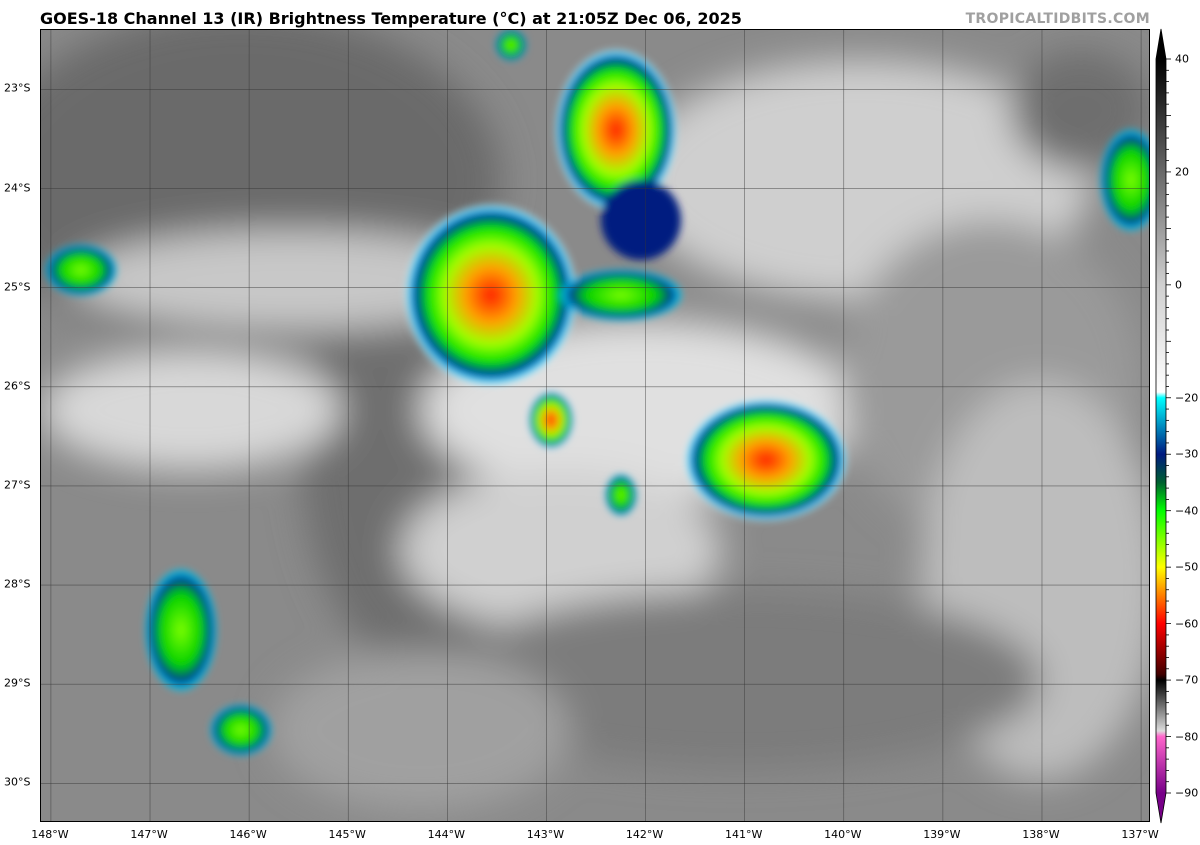 This screenshot has height=845, width=1200. I want to click on latitude-label: 30°S, so click(17, 782).